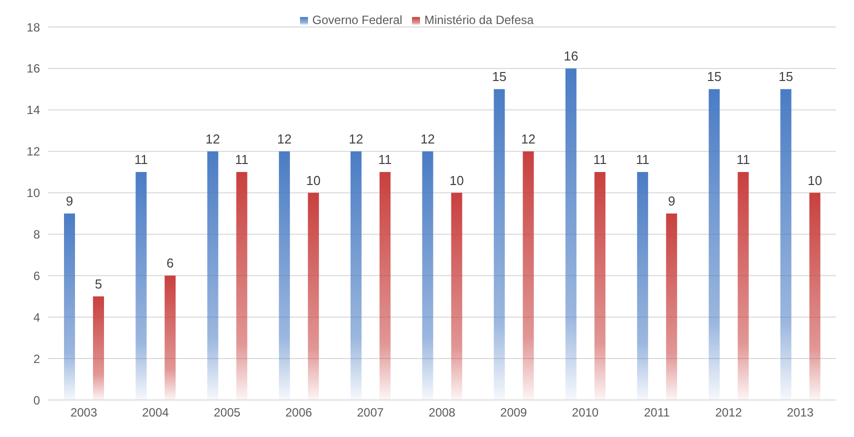  I want to click on x-tick-label: 2004, so click(156, 413).